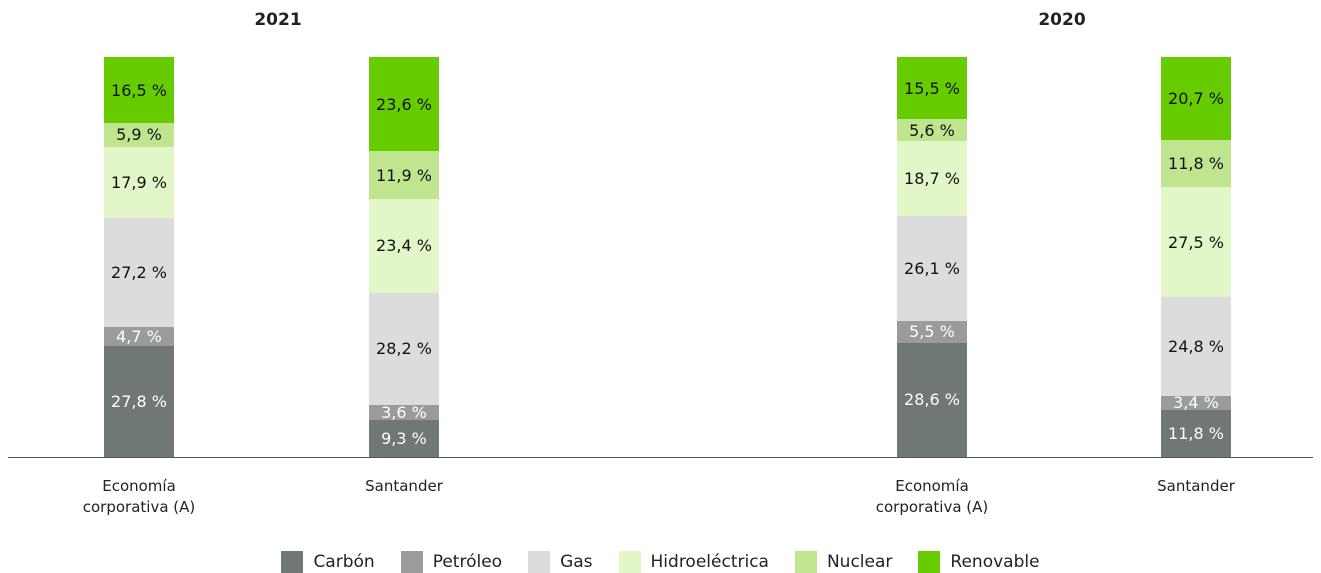 The image size is (1321, 573). I want to click on data-label: 28,6 %, so click(932, 400).